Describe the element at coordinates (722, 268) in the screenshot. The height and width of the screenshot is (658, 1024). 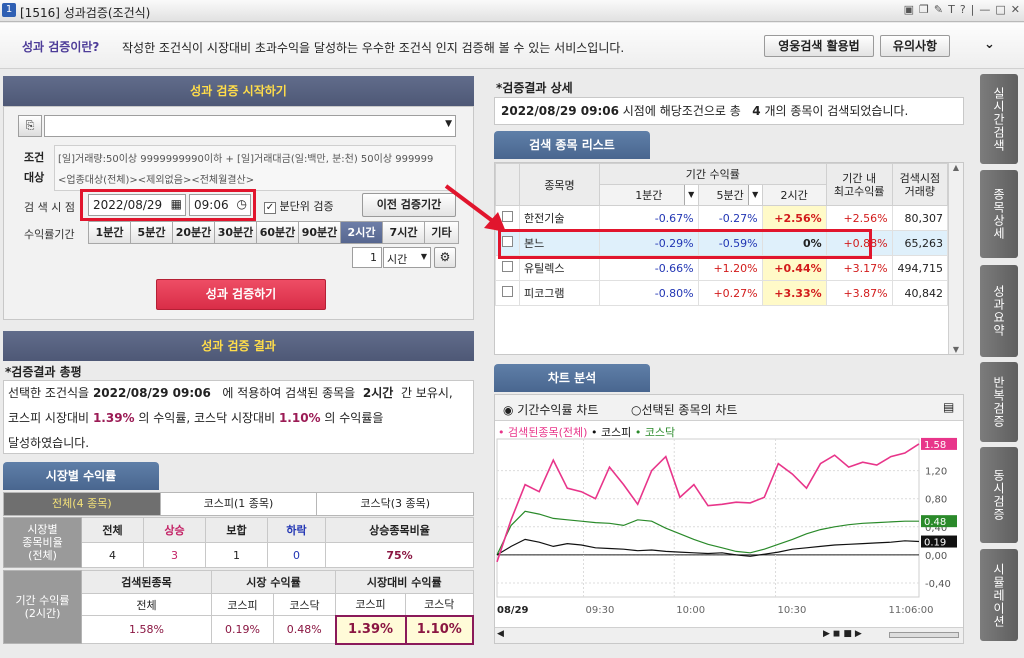
I see `table-row: 유틸렉스 -0.66% +1.20% +0.44% +3.17% 494,715` at that location.